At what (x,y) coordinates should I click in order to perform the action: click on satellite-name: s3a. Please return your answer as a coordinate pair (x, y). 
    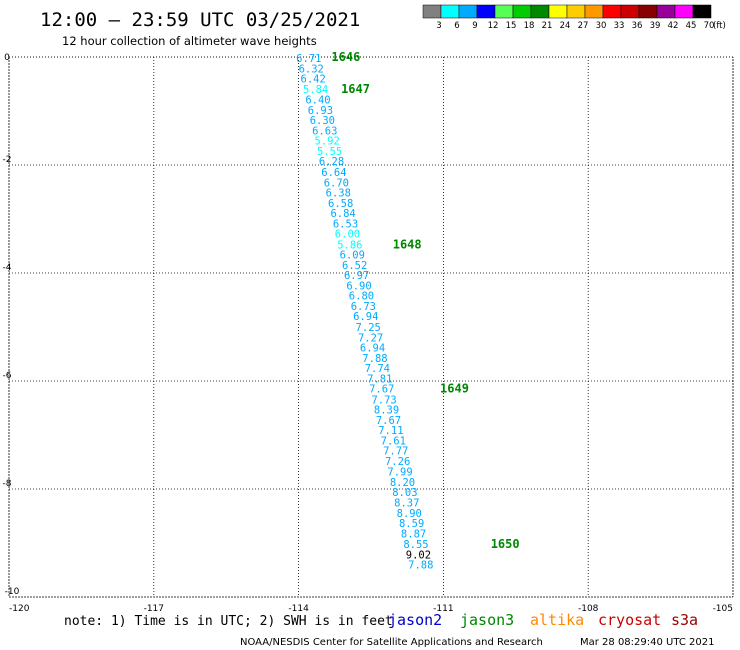
    Looking at the image, I should click on (684, 620).